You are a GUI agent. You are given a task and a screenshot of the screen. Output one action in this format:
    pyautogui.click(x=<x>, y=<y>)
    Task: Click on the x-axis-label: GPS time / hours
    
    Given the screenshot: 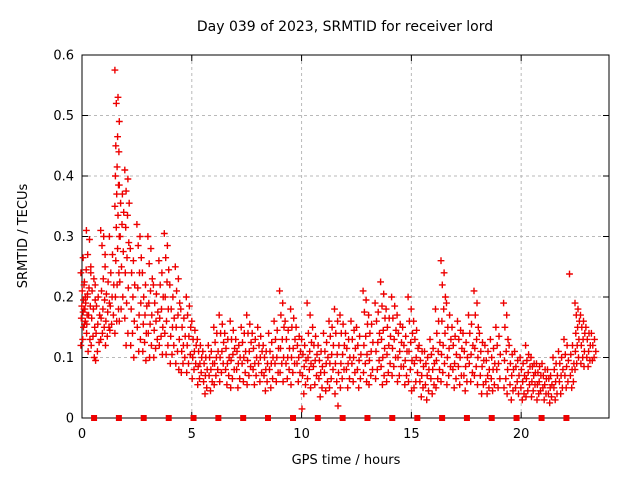 What is the action you would take?
    pyautogui.click(x=346, y=460)
    